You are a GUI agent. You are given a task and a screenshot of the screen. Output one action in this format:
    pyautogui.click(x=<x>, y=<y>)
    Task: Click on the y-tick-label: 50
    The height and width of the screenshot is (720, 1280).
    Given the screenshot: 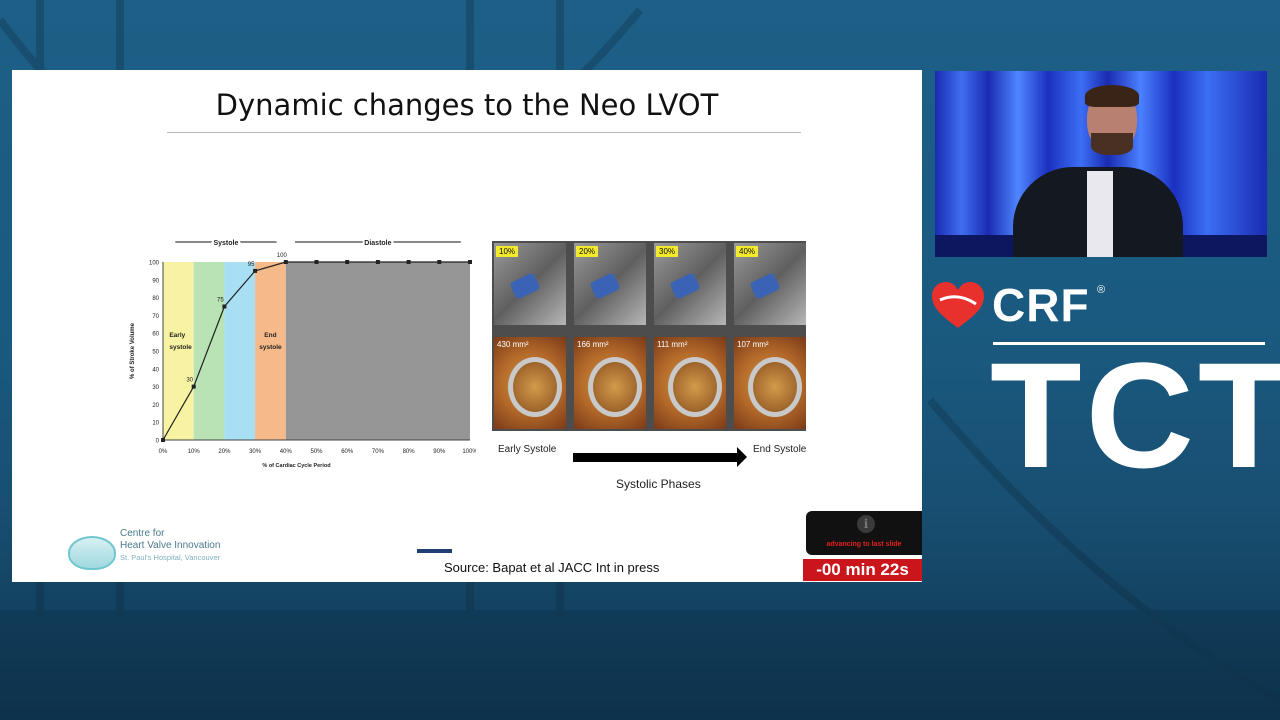 What is the action you would take?
    pyautogui.click(x=155, y=353)
    